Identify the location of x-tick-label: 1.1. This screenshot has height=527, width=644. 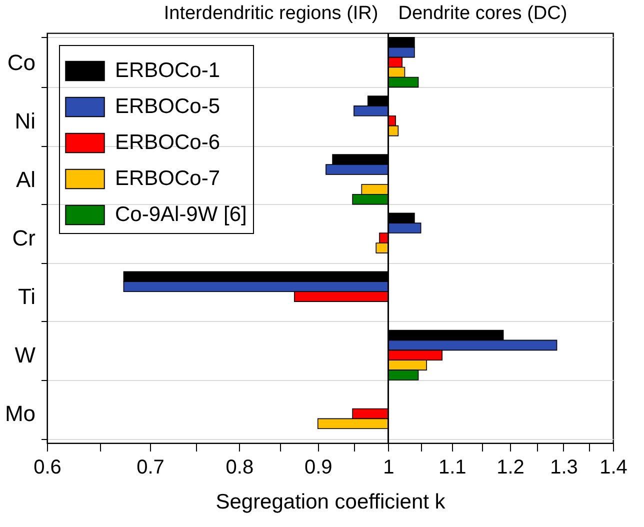
(452, 467).